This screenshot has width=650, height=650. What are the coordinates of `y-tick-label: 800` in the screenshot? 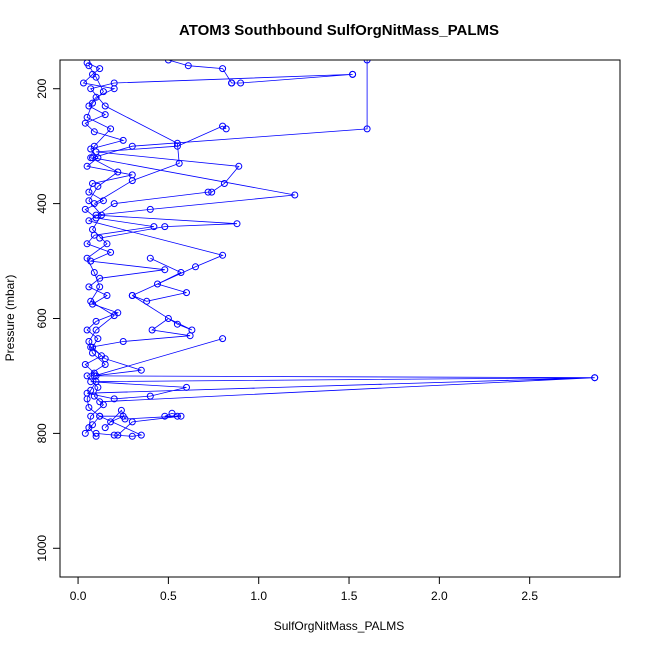 It's located at (42, 433).